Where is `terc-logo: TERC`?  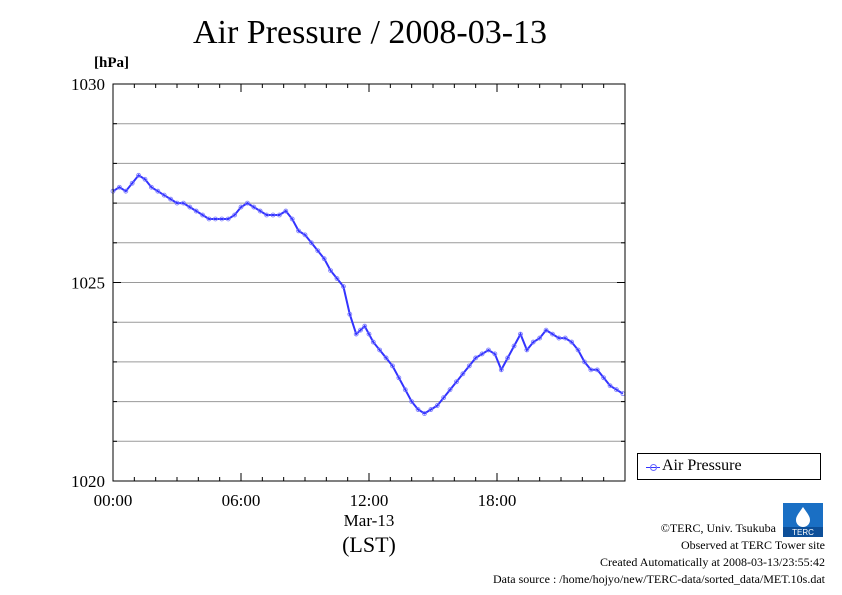
terc-logo: TERC is located at coordinates (803, 520).